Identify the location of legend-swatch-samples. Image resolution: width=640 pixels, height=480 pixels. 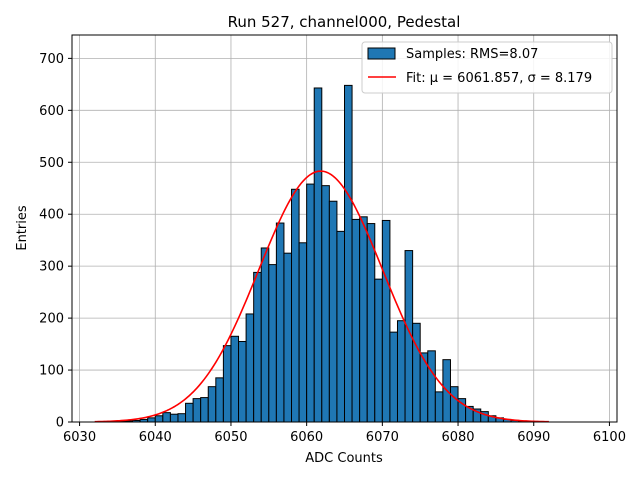
(381, 53).